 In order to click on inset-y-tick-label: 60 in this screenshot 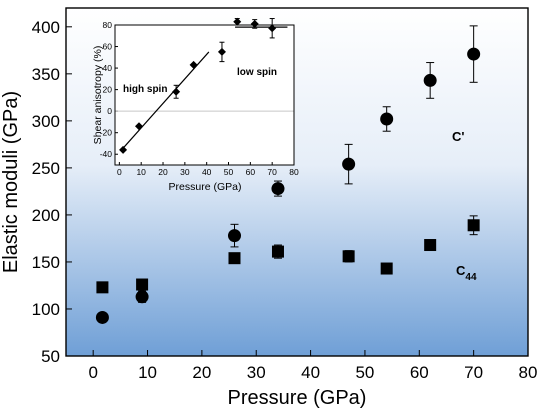, I will do `click(108, 47)`.